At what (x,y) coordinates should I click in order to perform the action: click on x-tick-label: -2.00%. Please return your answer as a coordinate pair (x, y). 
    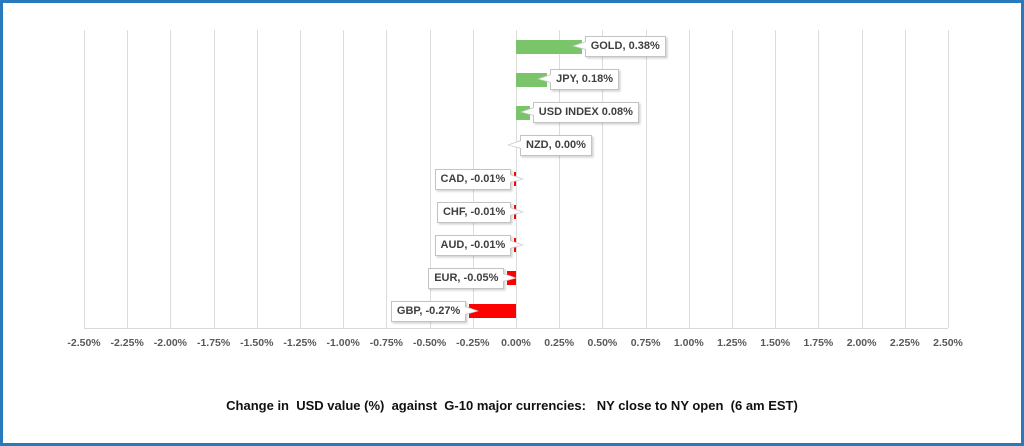
    Looking at the image, I should click on (170, 343).